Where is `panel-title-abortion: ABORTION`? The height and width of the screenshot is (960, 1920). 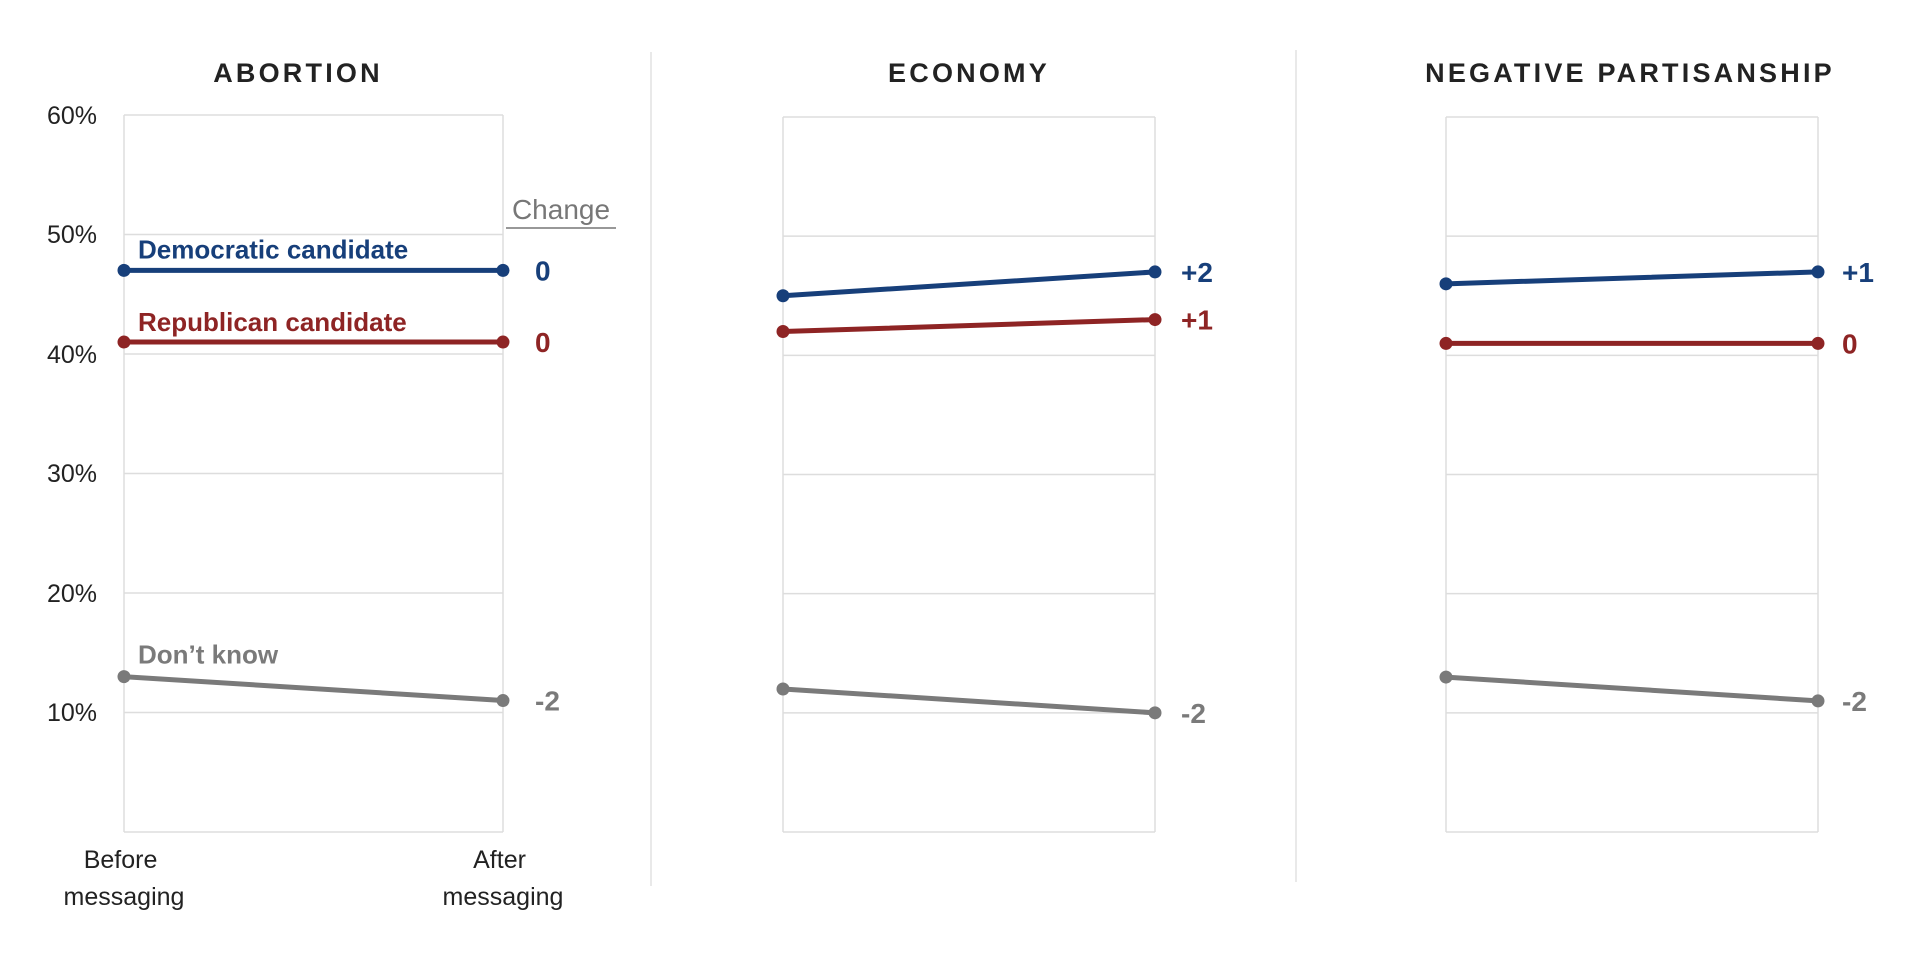 panel-title-abortion: ABORTION is located at coordinates (298, 73).